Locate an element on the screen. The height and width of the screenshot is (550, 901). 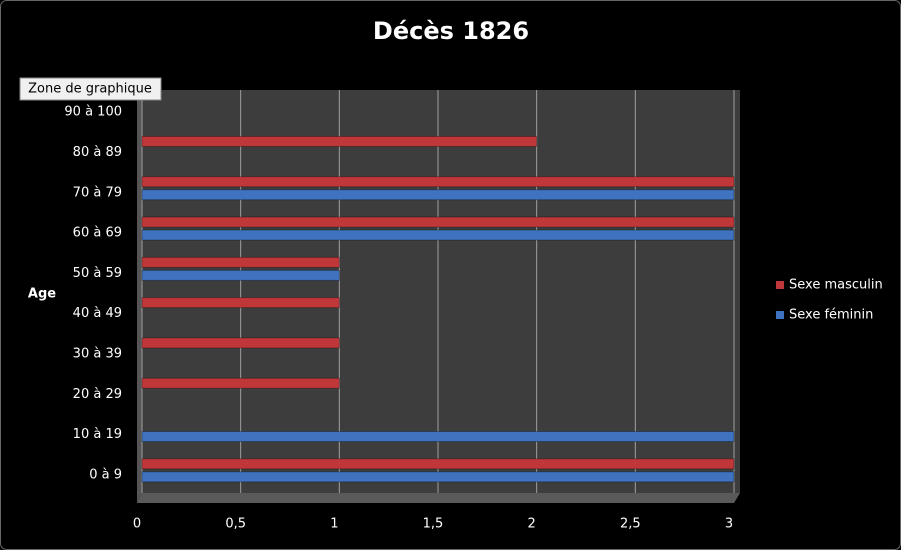
legend-label: Sexe féminin is located at coordinates (831, 315).